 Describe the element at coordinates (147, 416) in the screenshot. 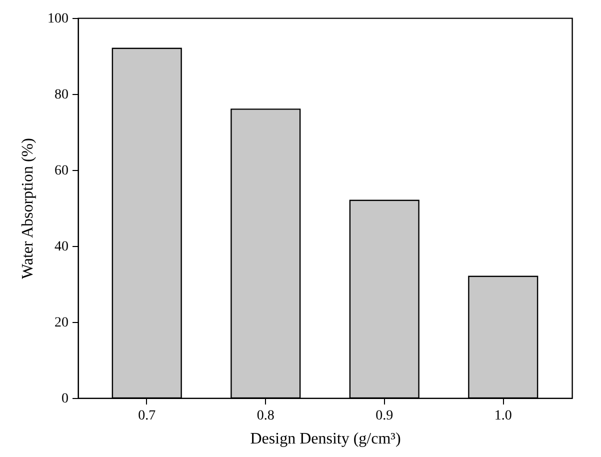

I see `x-tick-label: 0.7` at that location.